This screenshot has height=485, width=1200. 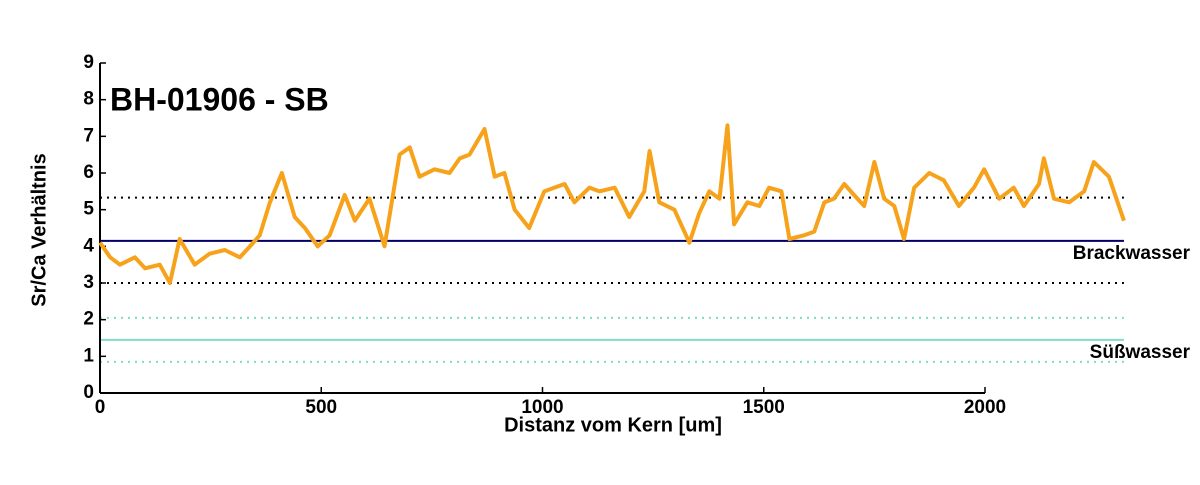 I want to click on zone-label: Süßwasser, so click(x=1140, y=352).